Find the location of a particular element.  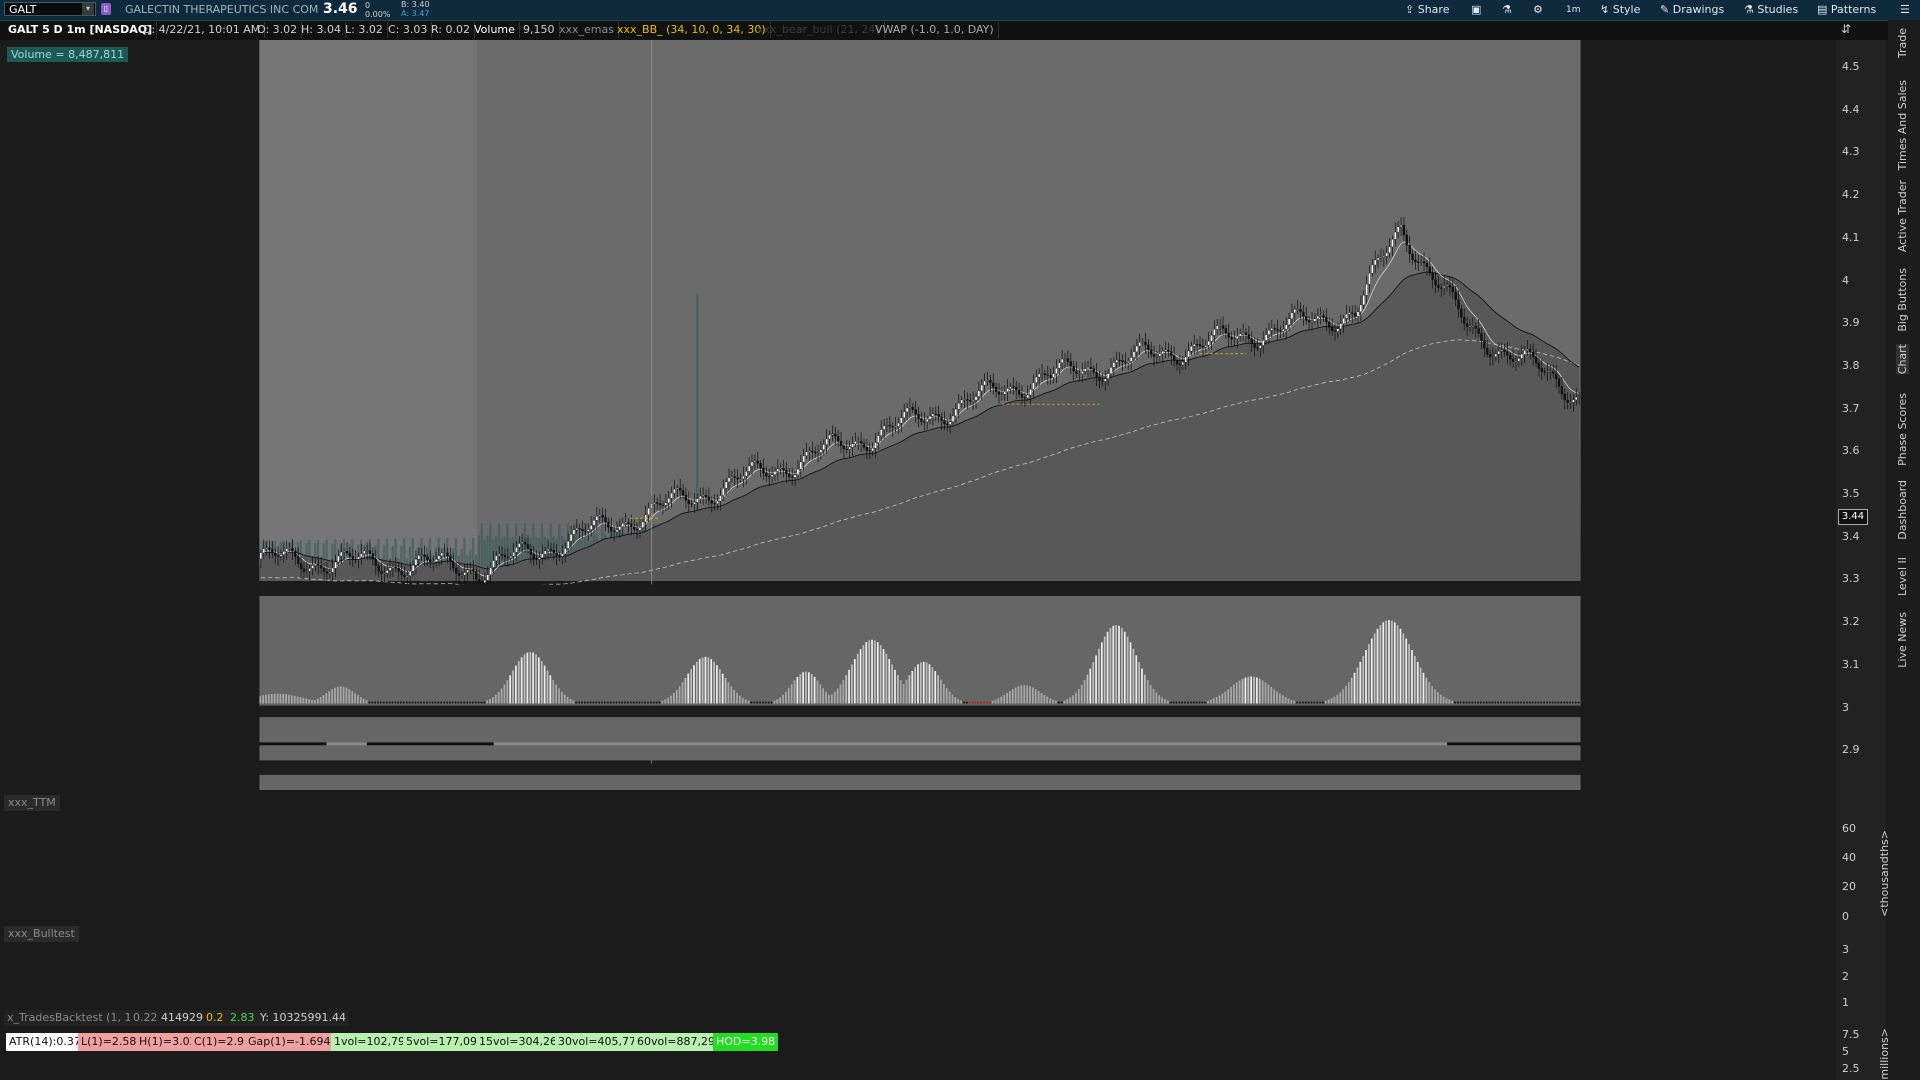

bb-study-label: xxx_BB_ (34, 10, 0, 34, 30) is located at coordinates (692, 30).